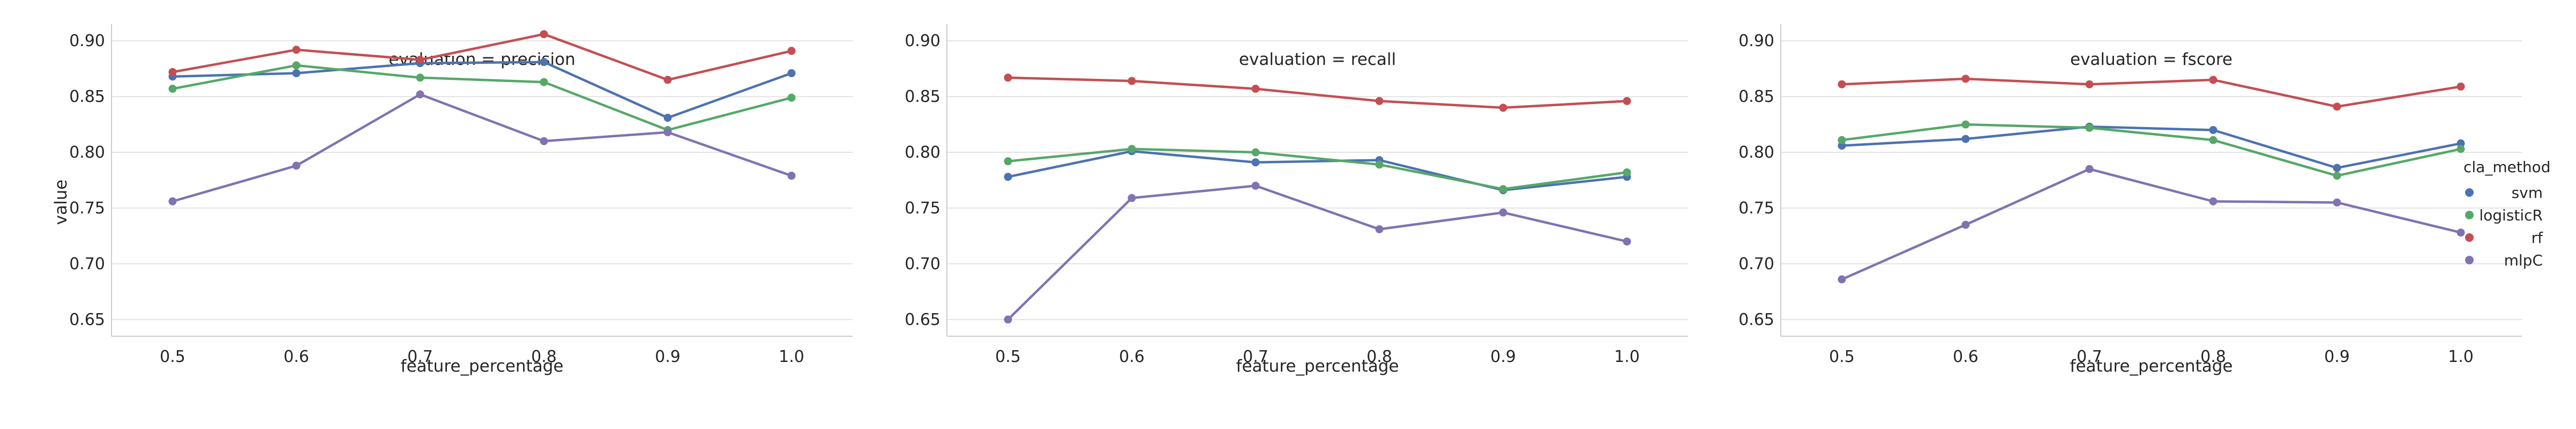 This screenshot has height=429, width=2576. I want to click on legend-marker-logisticR, so click(2470, 215).